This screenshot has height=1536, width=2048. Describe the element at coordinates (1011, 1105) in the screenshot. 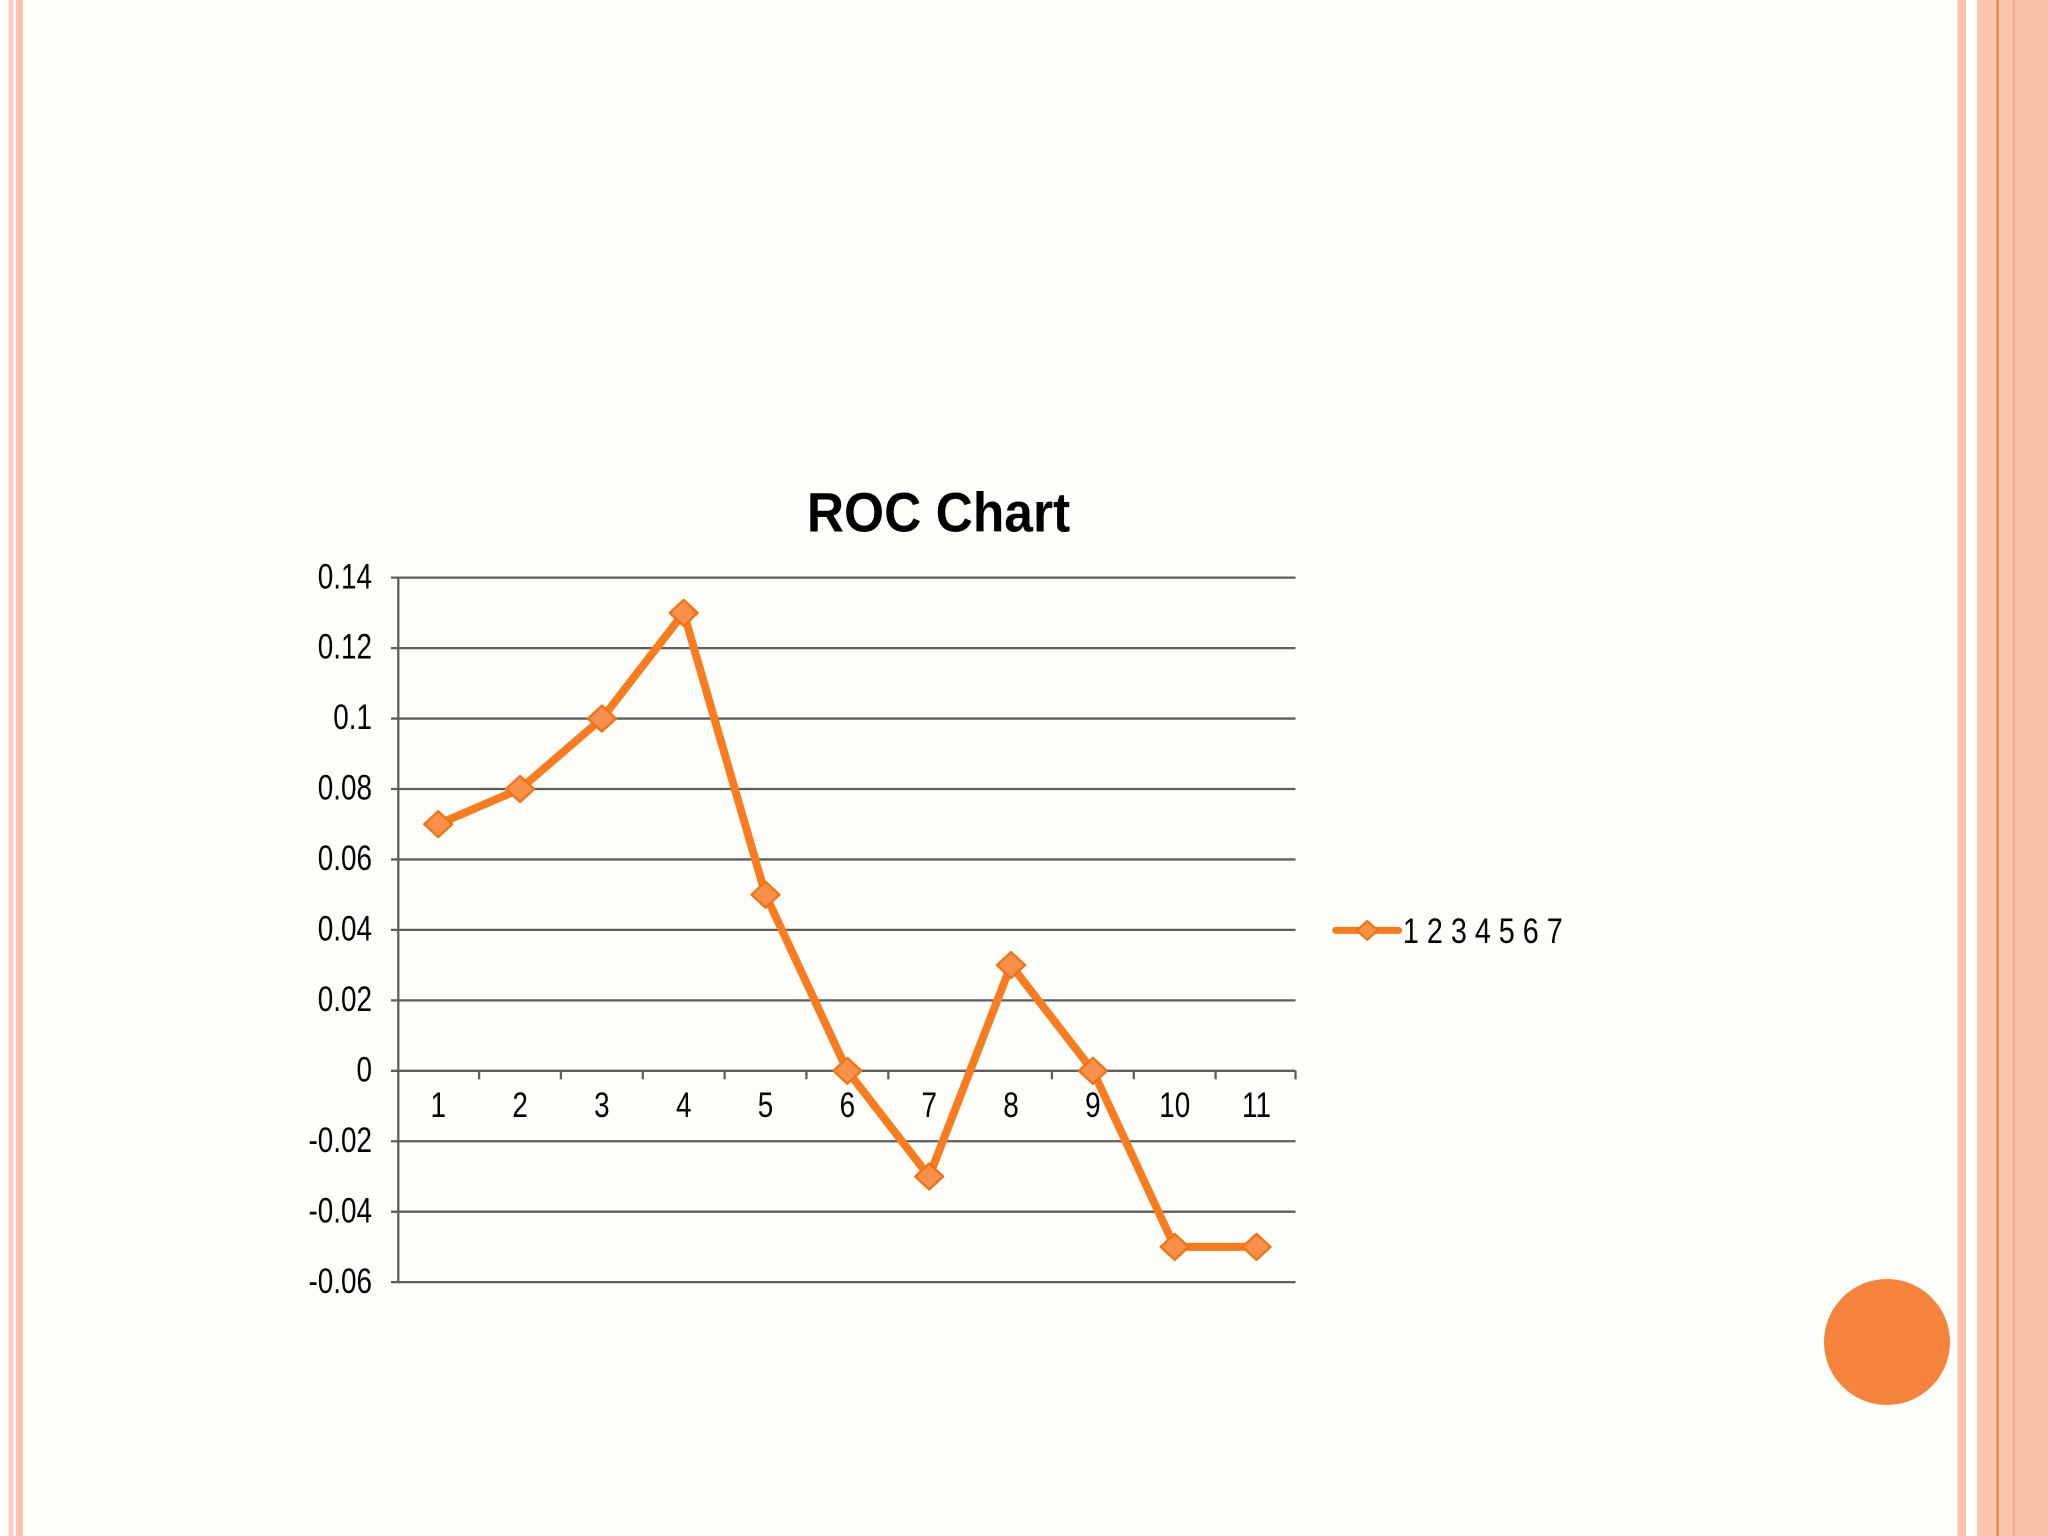

I see `svg-text: 8` at that location.